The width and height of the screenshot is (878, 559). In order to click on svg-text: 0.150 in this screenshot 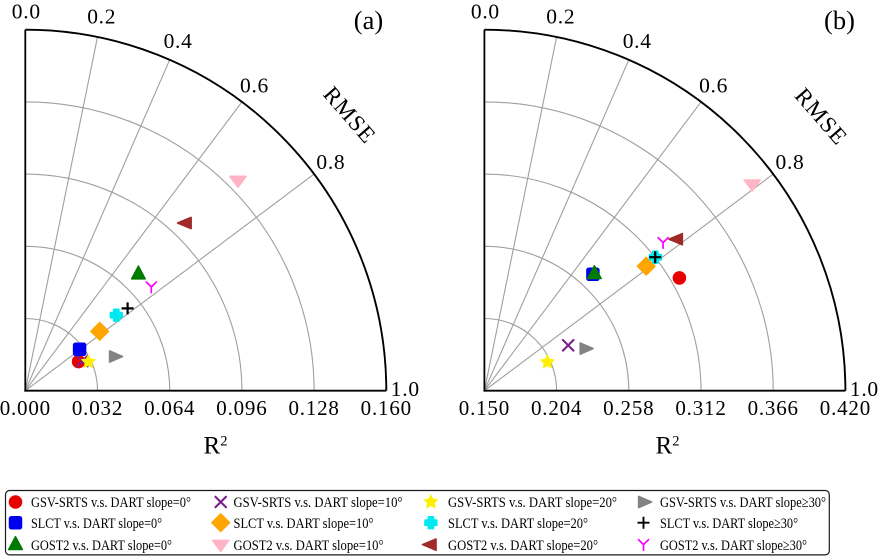, I will do `click(484, 408)`.